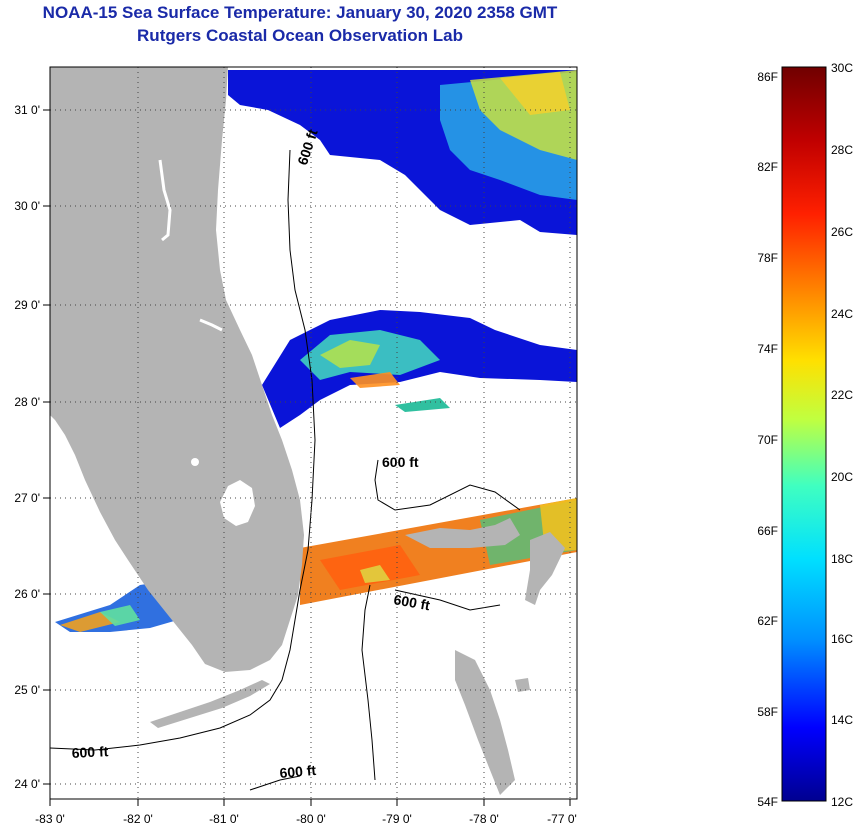  What do you see at coordinates (767, 258) in the screenshot?
I see `colorbar-f-label: 78F` at bounding box center [767, 258].